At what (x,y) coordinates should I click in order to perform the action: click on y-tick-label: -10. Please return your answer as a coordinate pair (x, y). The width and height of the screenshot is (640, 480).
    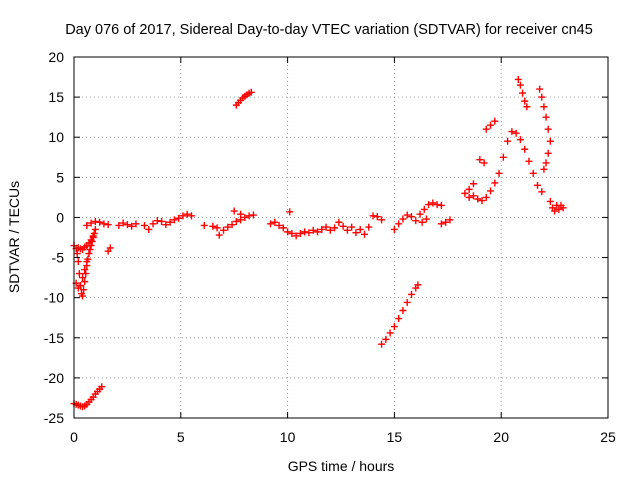
    Looking at the image, I should click on (54, 298).